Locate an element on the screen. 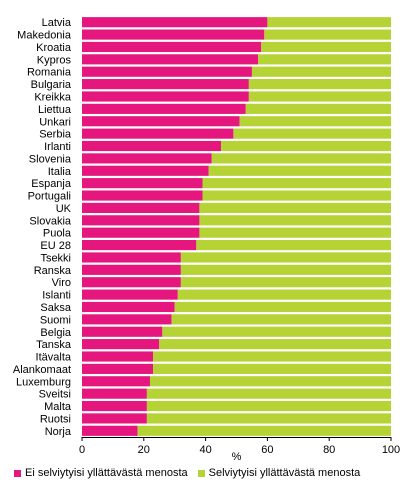 This screenshot has height=492, width=416. legend-item-cope: Selviytyisi yllättävästä menosta is located at coordinates (279, 473).